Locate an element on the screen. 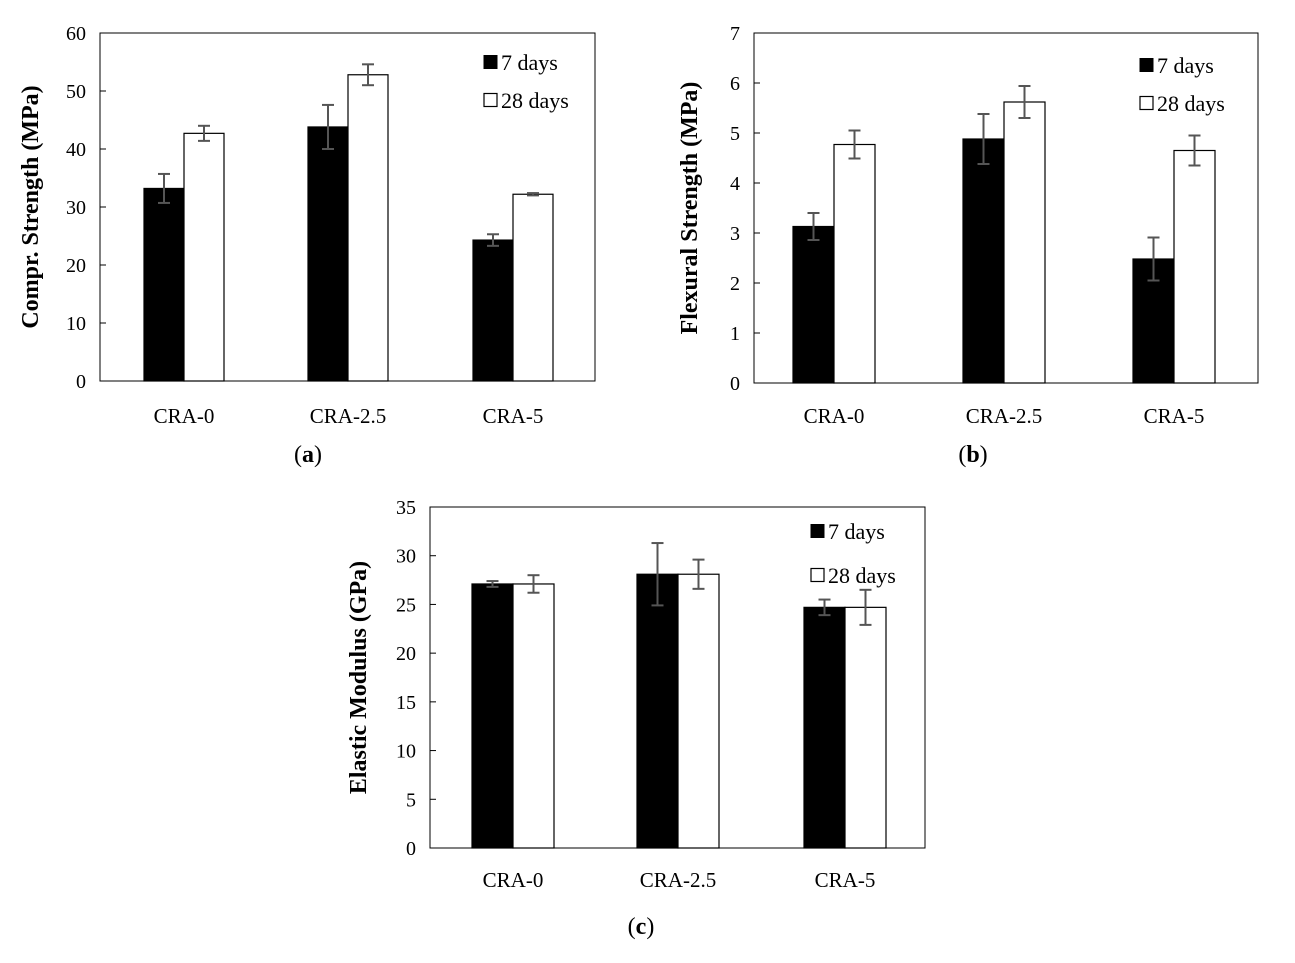  y-tick-label: 40 is located at coordinates (76, 150).